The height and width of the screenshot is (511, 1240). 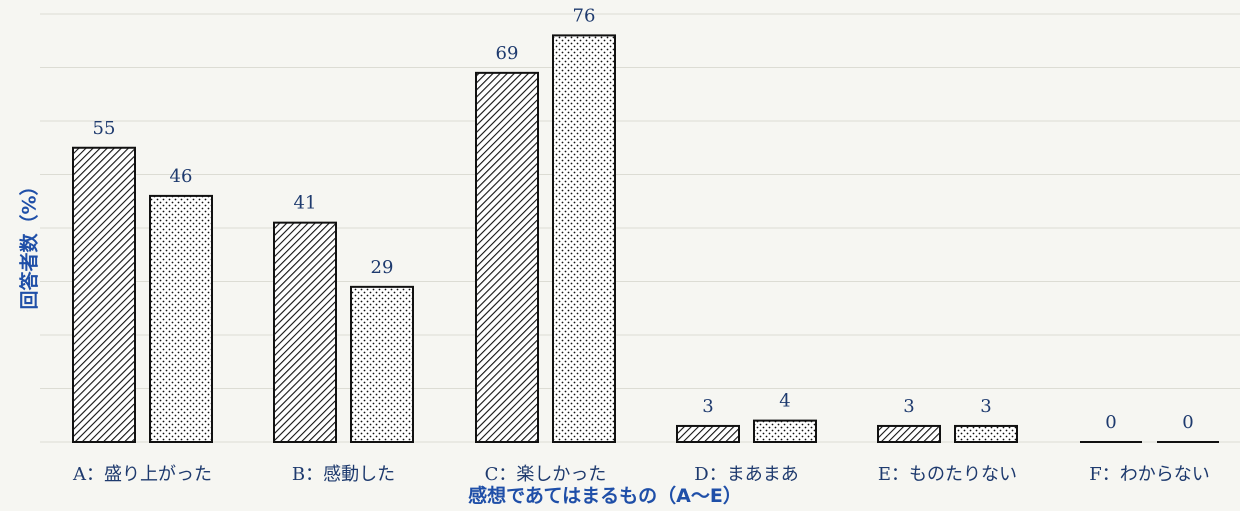 I want to click on x-tick-label: A：盛り上がった, so click(x=142, y=474).